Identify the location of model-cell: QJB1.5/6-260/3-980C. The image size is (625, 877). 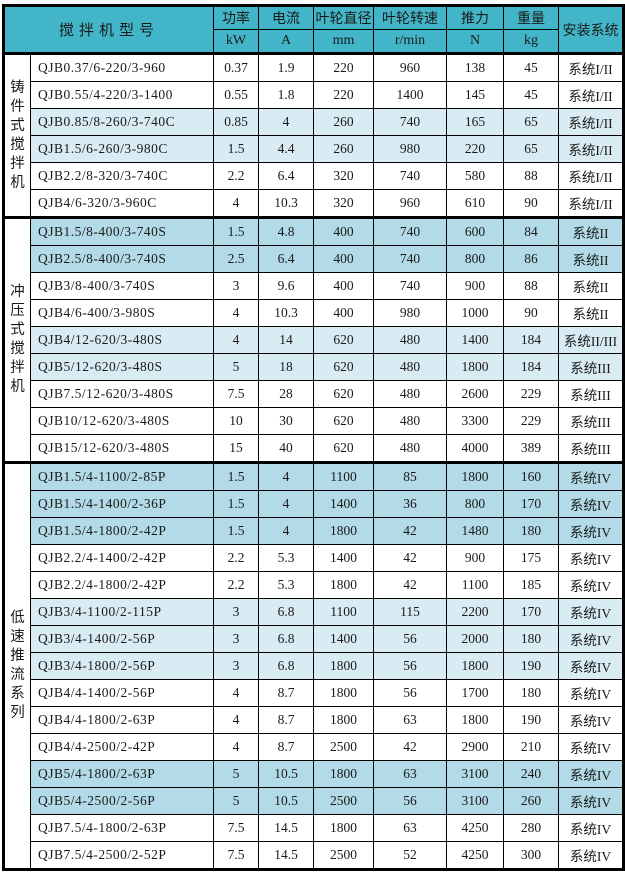
(122, 149).